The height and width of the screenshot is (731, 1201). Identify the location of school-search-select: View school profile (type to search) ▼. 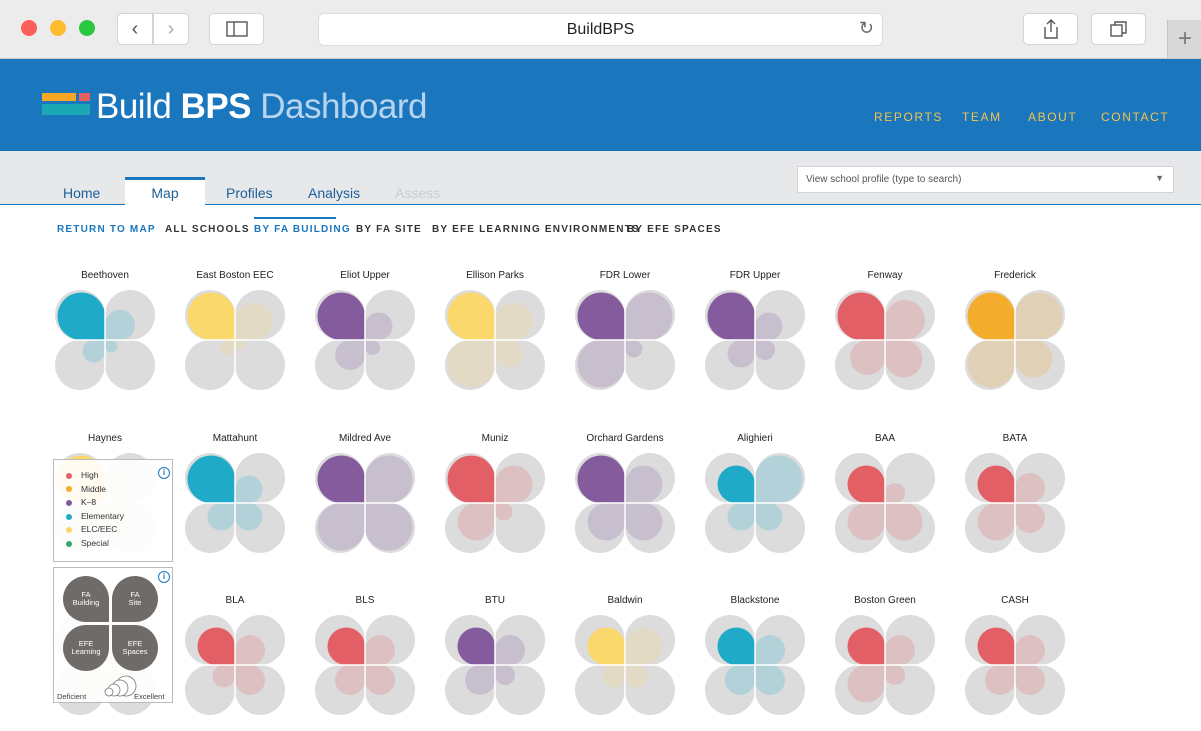
(985, 179).